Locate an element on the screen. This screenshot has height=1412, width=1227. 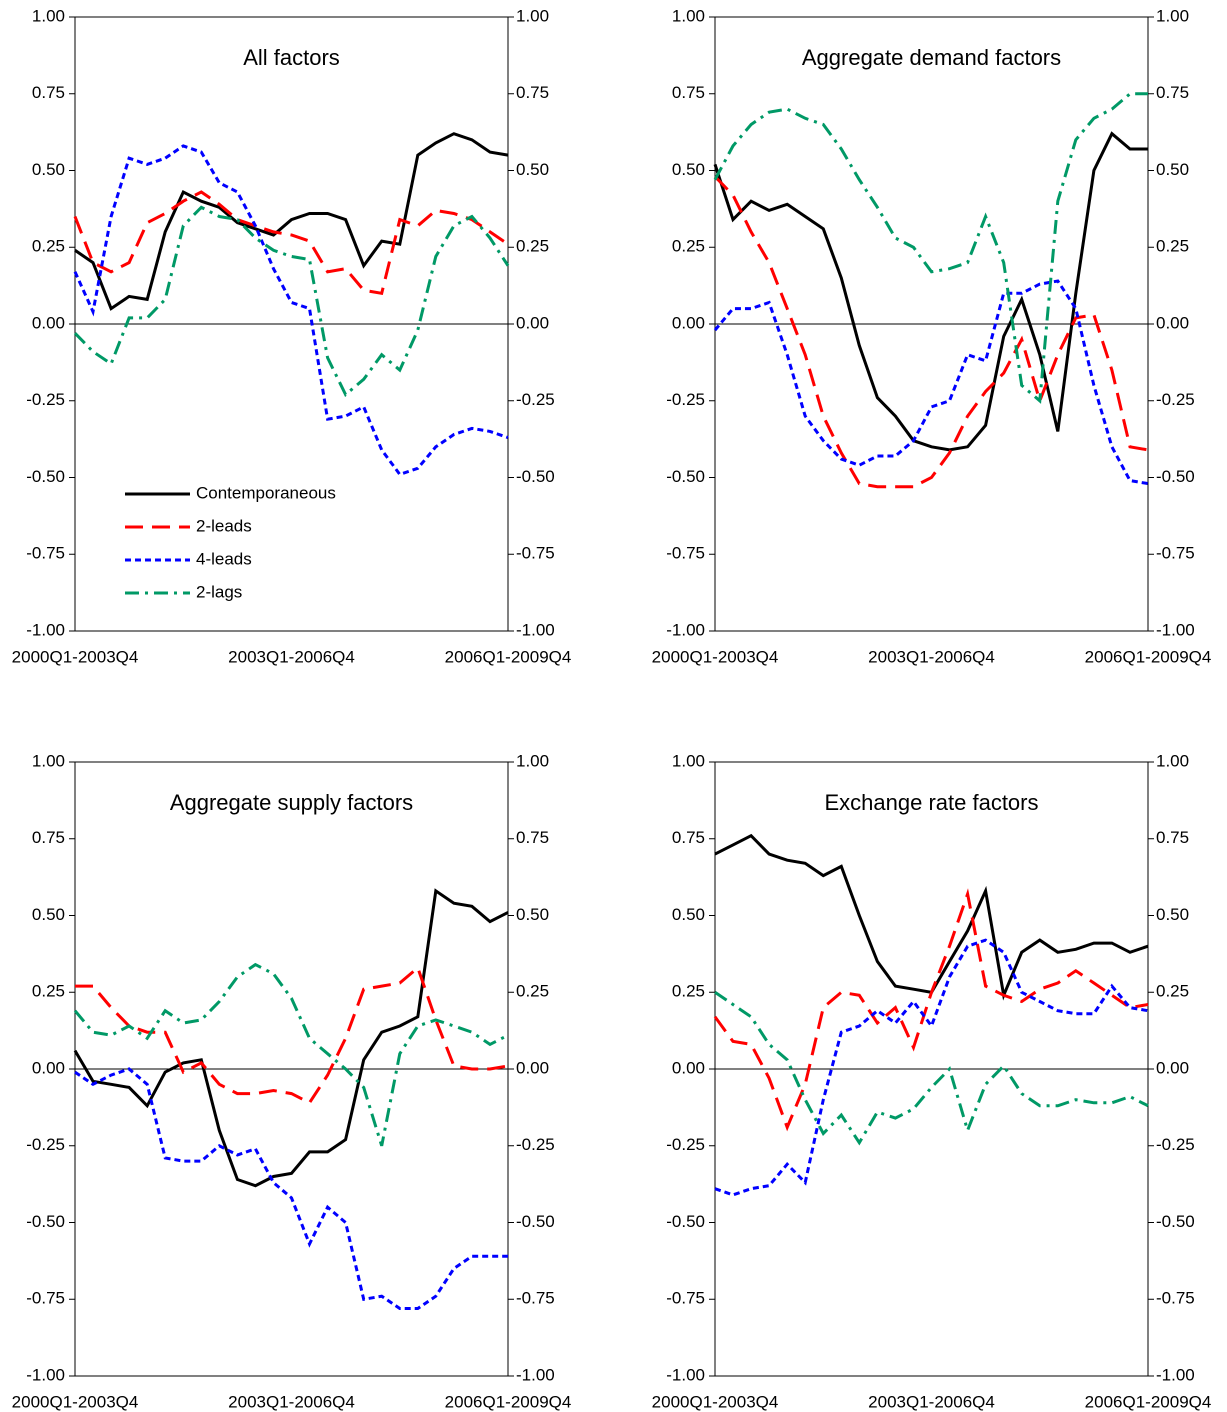
chart-title: Exchange rate factors is located at coordinates (931, 802).